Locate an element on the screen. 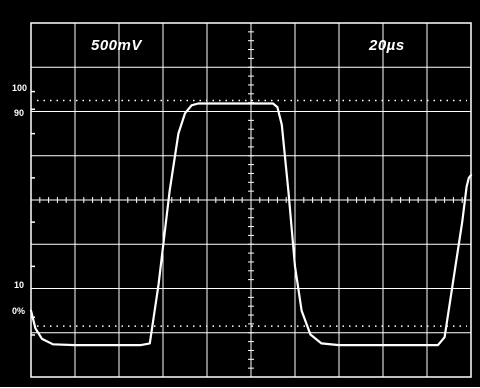 This screenshot has width=480, height=388. ref-label-100: 100 is located at coordinates (20, 88).